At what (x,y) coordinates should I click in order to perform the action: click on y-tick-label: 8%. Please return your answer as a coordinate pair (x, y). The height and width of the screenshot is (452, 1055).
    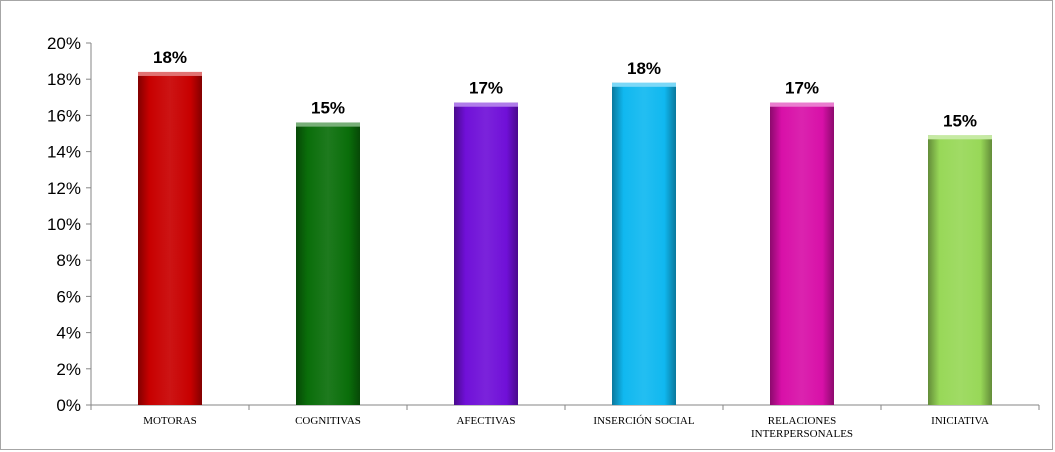
    Looking at the image, I should click on (68, 260).